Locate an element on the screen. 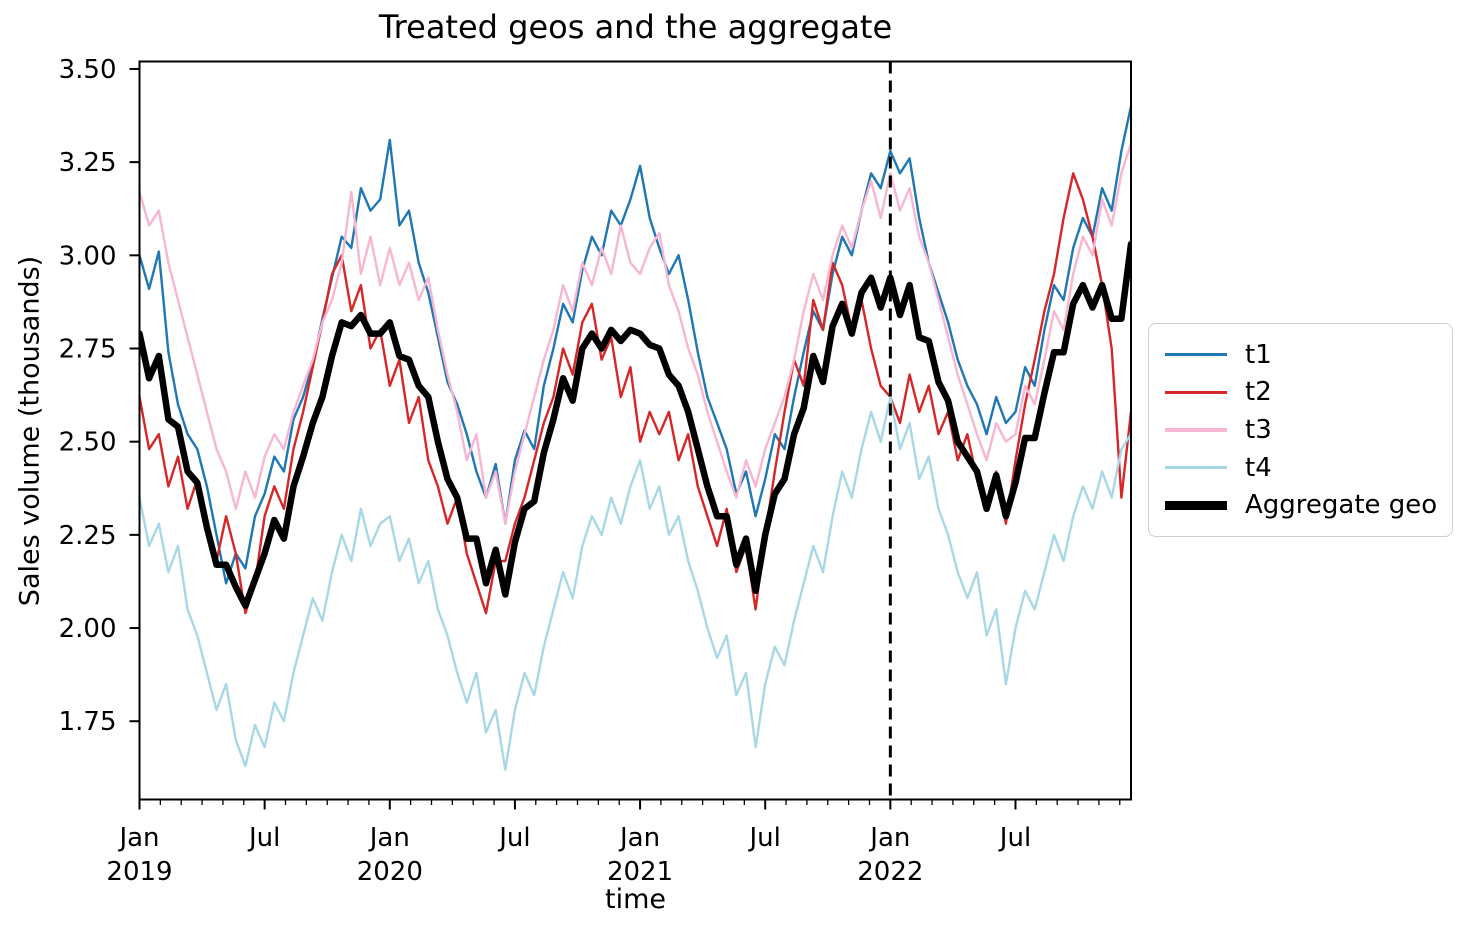  x-tick-label-year: 2022 is located at coordinates (890, 872).